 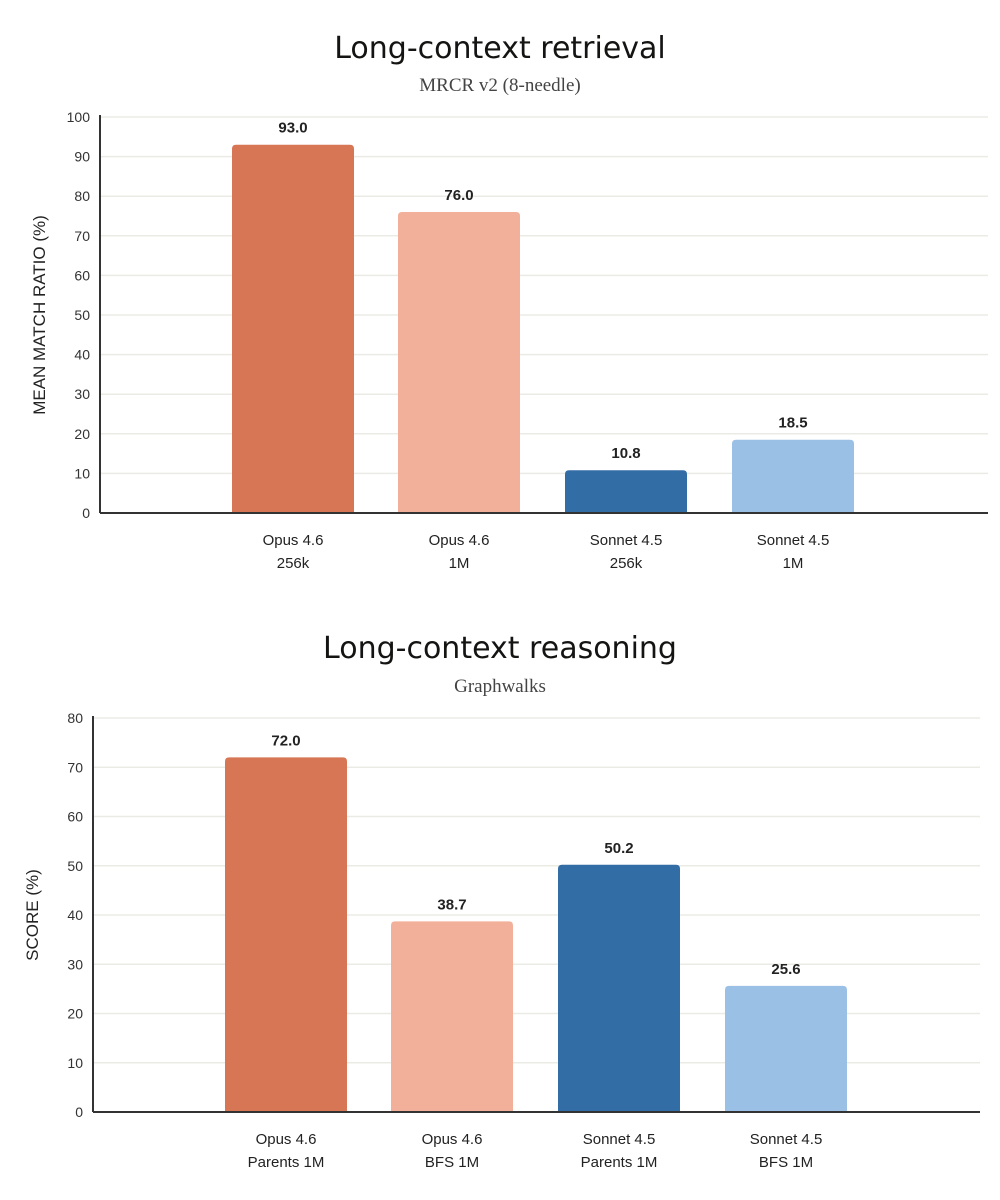 I want to click on chart-subtitle: Graphwalks, so click(x=500, y=686).